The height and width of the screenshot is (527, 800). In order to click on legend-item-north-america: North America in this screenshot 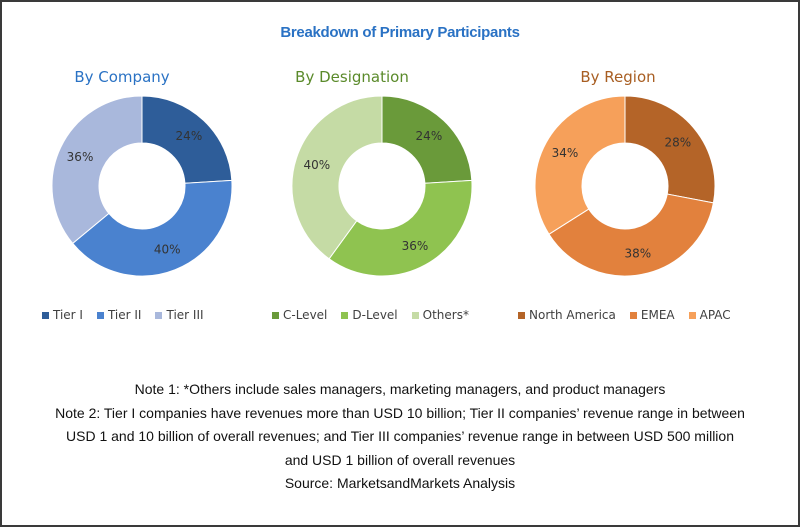, I will do `click(567, 315)`.